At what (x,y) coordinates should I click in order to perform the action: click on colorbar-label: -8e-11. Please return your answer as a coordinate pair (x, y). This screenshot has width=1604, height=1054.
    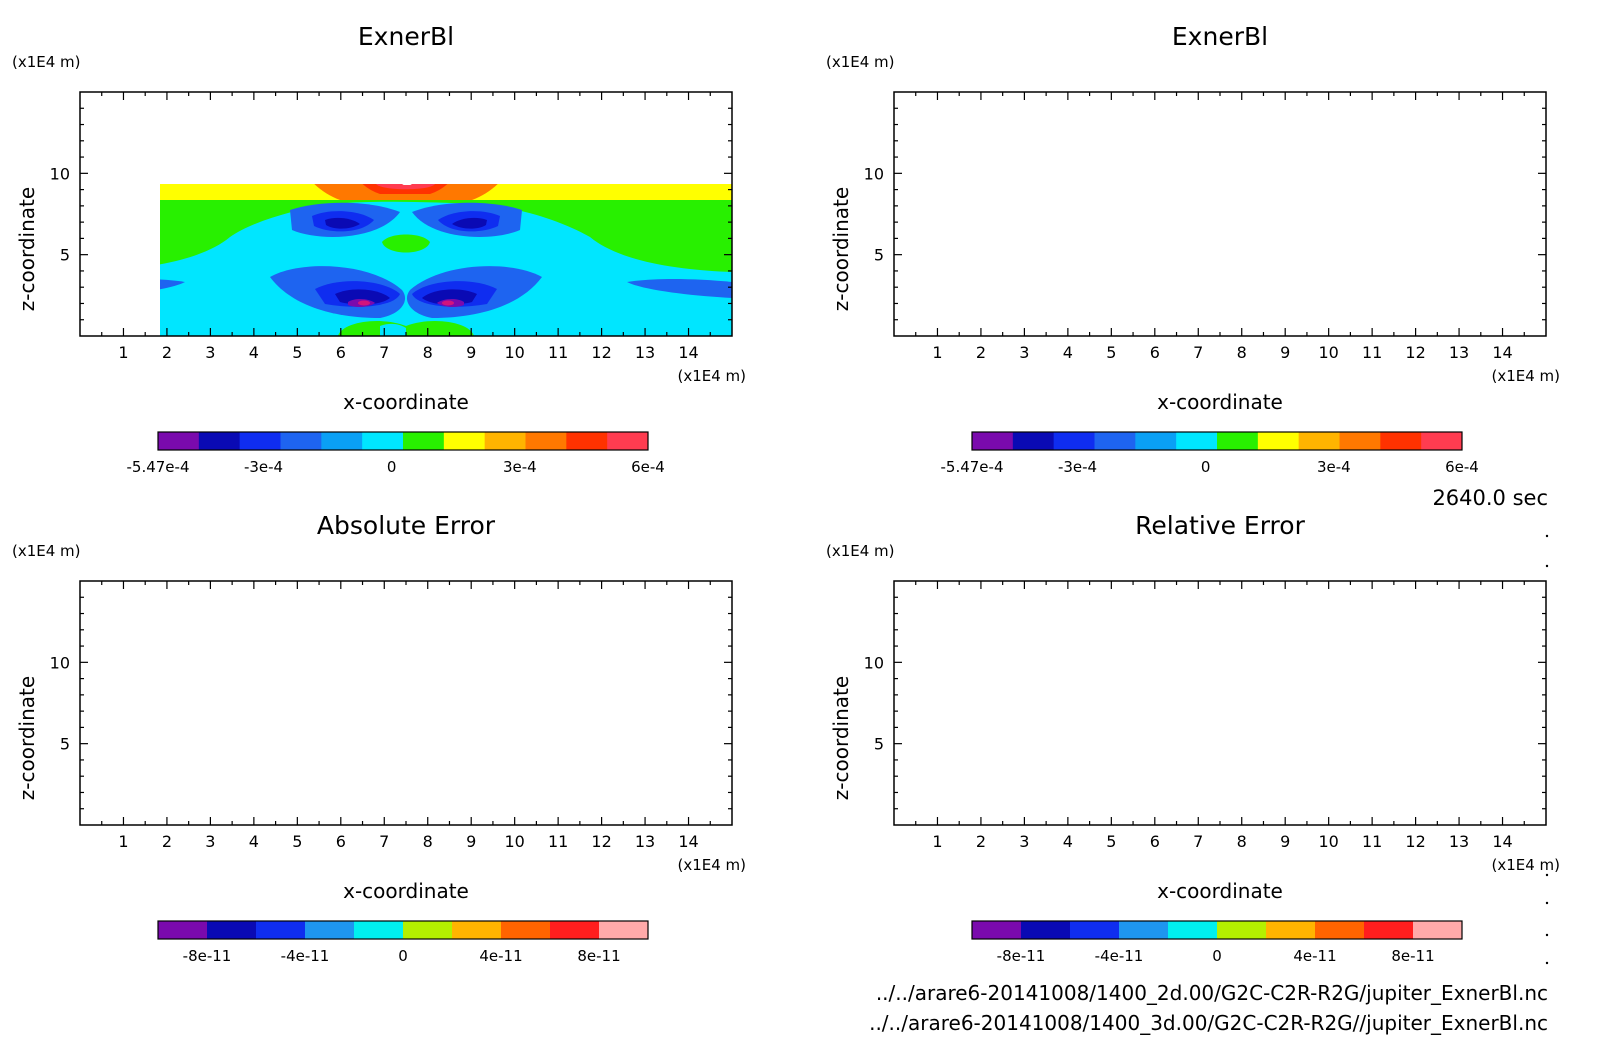
    Looking at the image, I should click on (1021, 956).